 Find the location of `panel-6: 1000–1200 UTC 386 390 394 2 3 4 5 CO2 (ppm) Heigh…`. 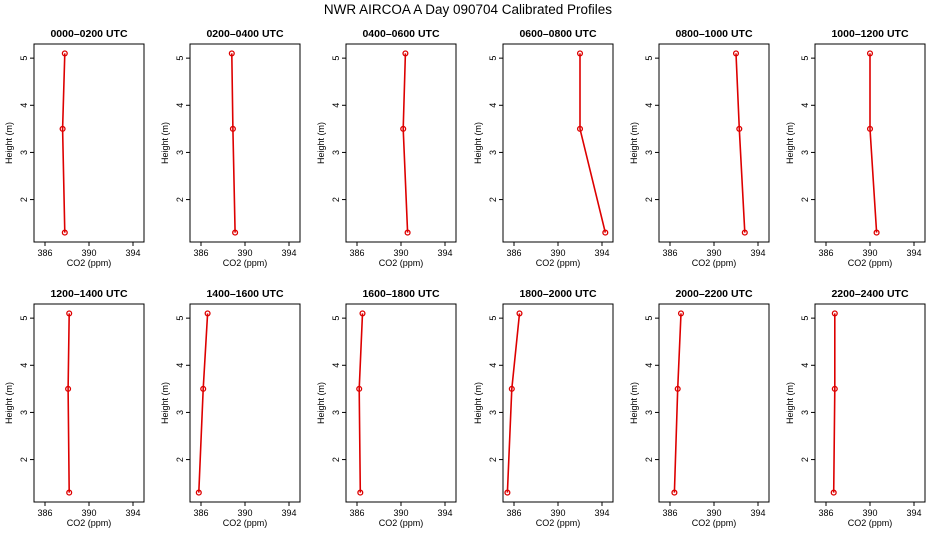

panel-6: 1000–1200 UTC 386 390 394 2 3 4 5 CO2 (ppm) Heigh… is located at coordinates (855, 148).